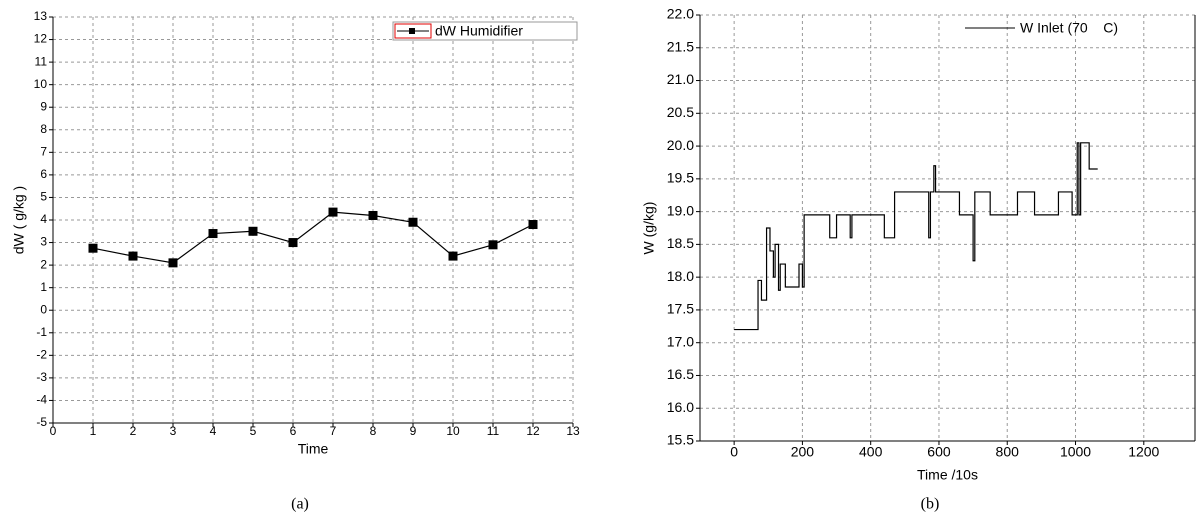 The image size is (1199, 520). Describe the element at coordinates (413, 431) in the screenshot. I see `x-tick-label: 9` at that location.